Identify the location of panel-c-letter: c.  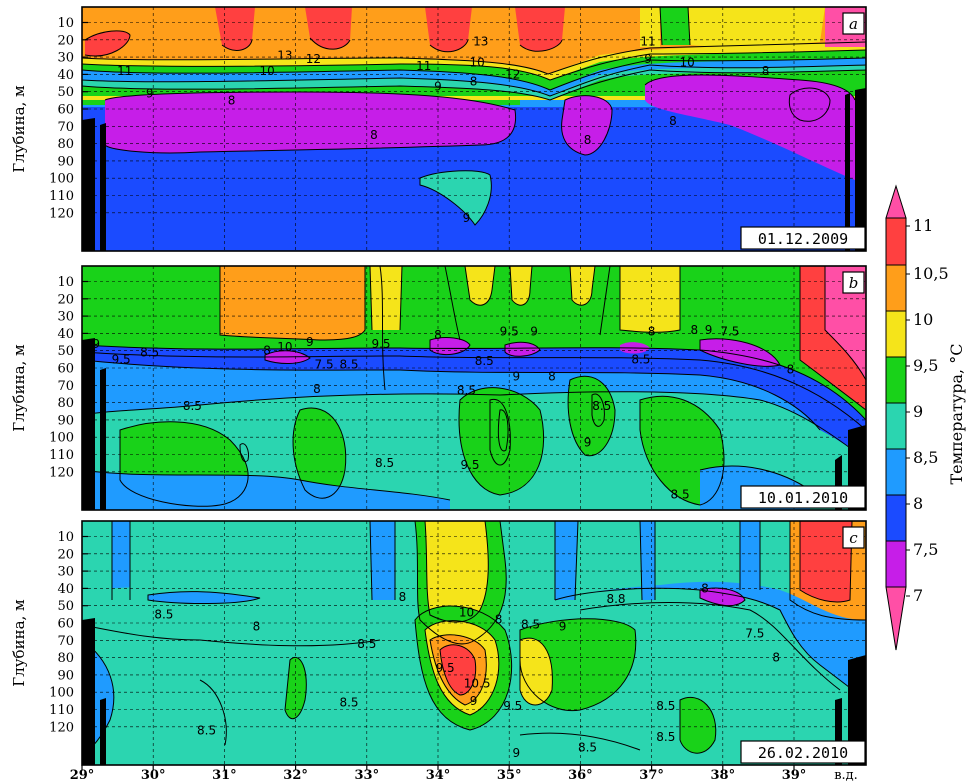
(853, 538).